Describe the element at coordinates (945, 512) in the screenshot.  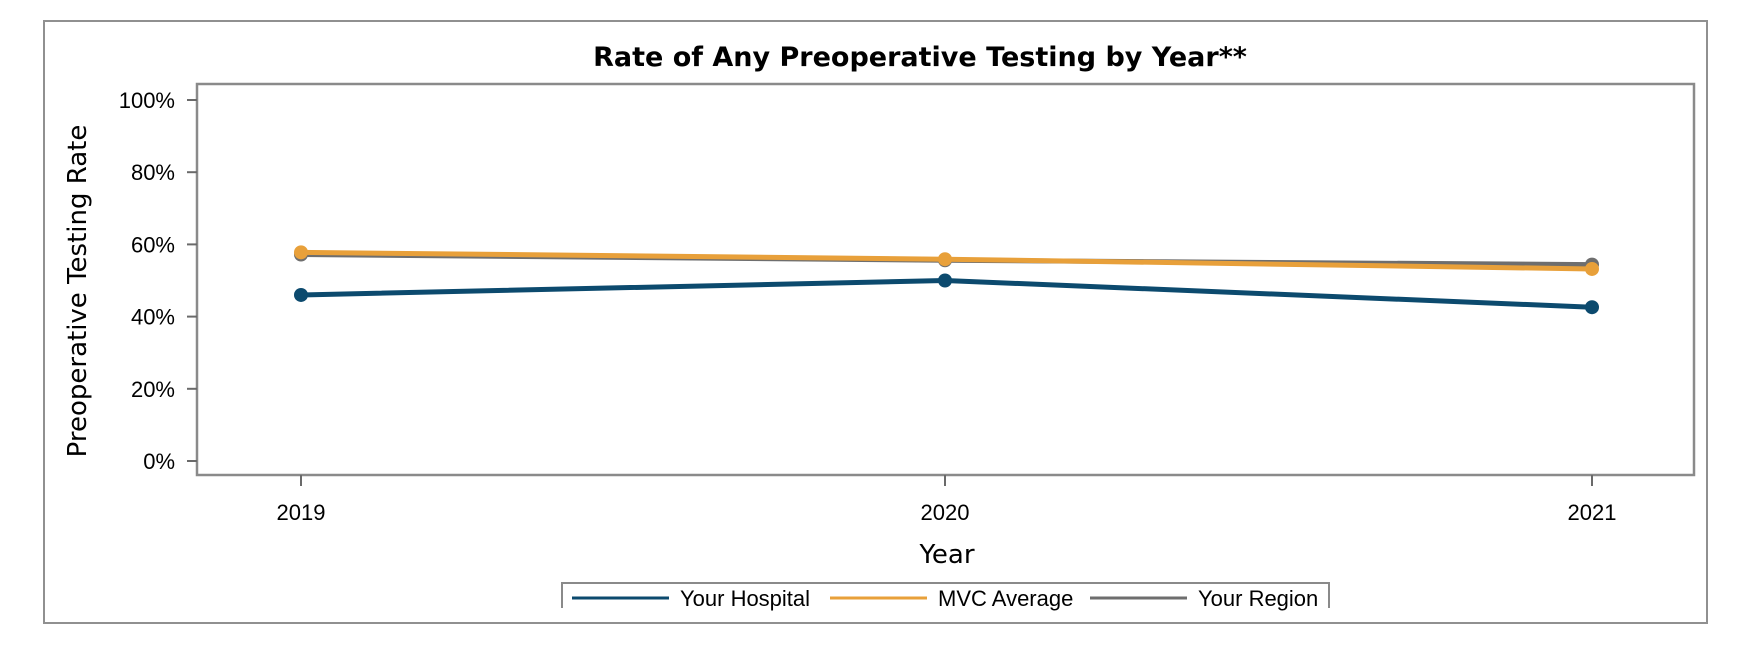
I see `x-tick-label: 2020` at that location.